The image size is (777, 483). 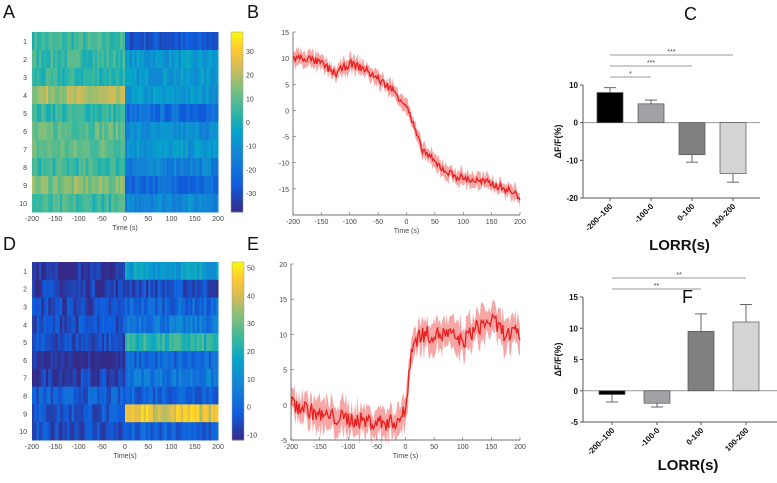 What do you see at coordinates (733, 148) in the screenshot?
I see `bar` at bounding box center [733, 148].